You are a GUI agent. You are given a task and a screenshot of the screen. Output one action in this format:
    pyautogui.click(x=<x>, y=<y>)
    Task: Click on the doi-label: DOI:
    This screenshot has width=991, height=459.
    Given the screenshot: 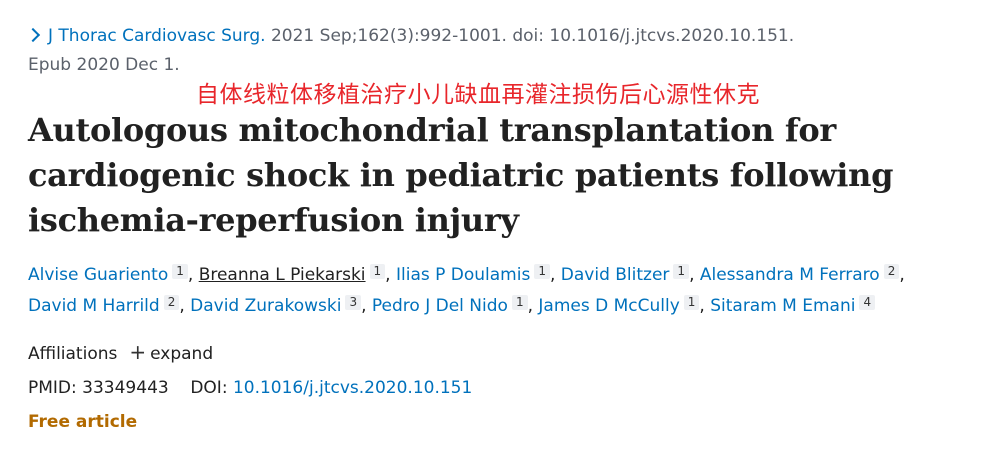 What is the action you would take?
    pyautogui.click(x=209, y=388)
    